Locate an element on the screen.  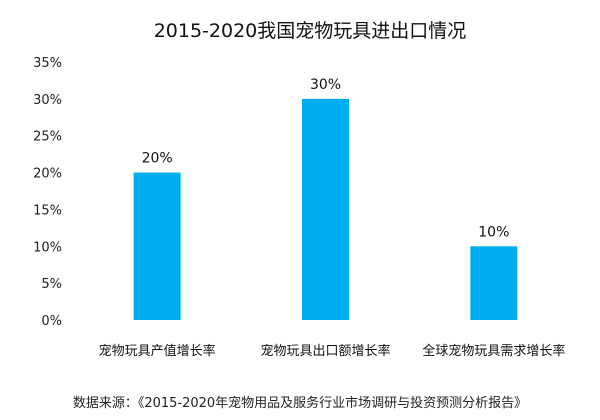
category-label: 宠物玩具产值增长率 is located at coordinates (157, 351).